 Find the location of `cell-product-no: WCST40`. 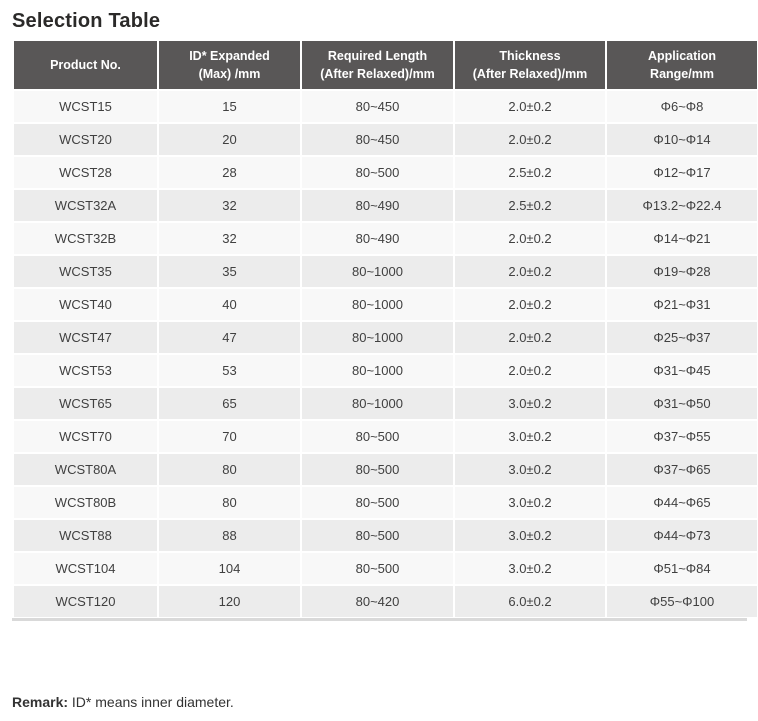

cell-product-no: WCST40 is located at coordinates (85, 304).